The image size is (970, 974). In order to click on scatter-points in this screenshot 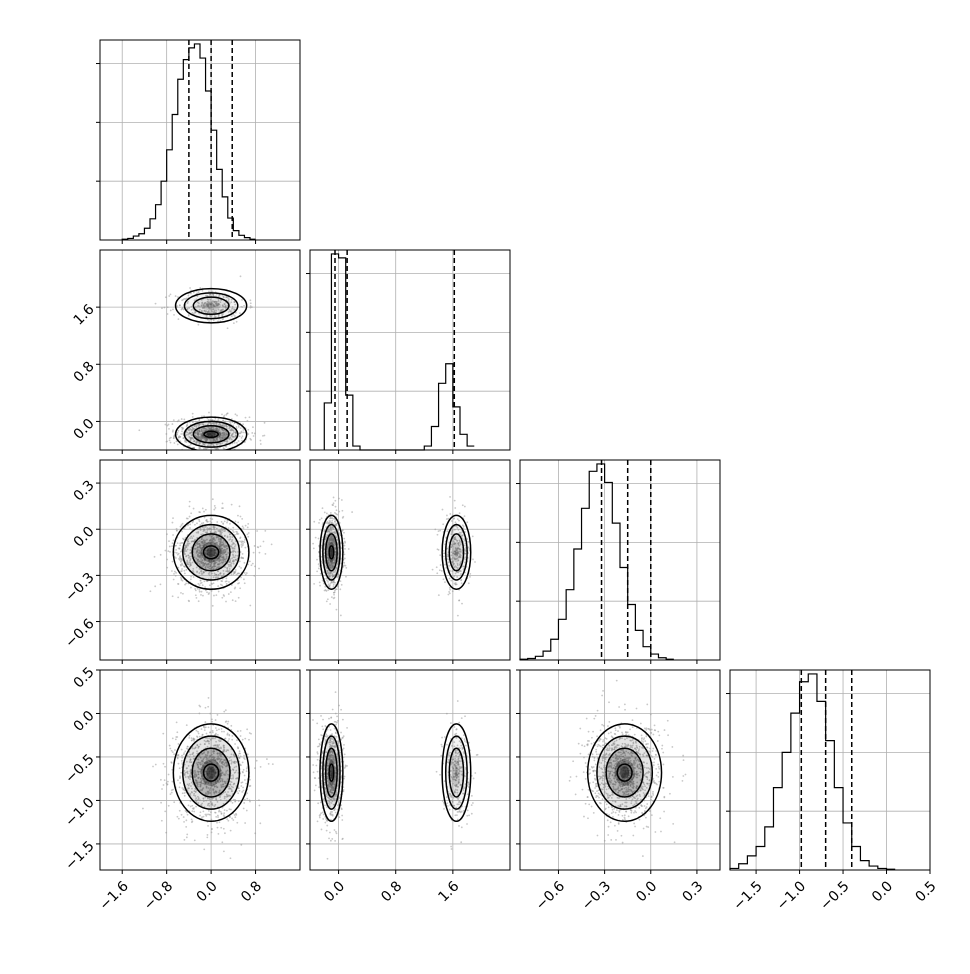, I will do `click(394, 556)`.